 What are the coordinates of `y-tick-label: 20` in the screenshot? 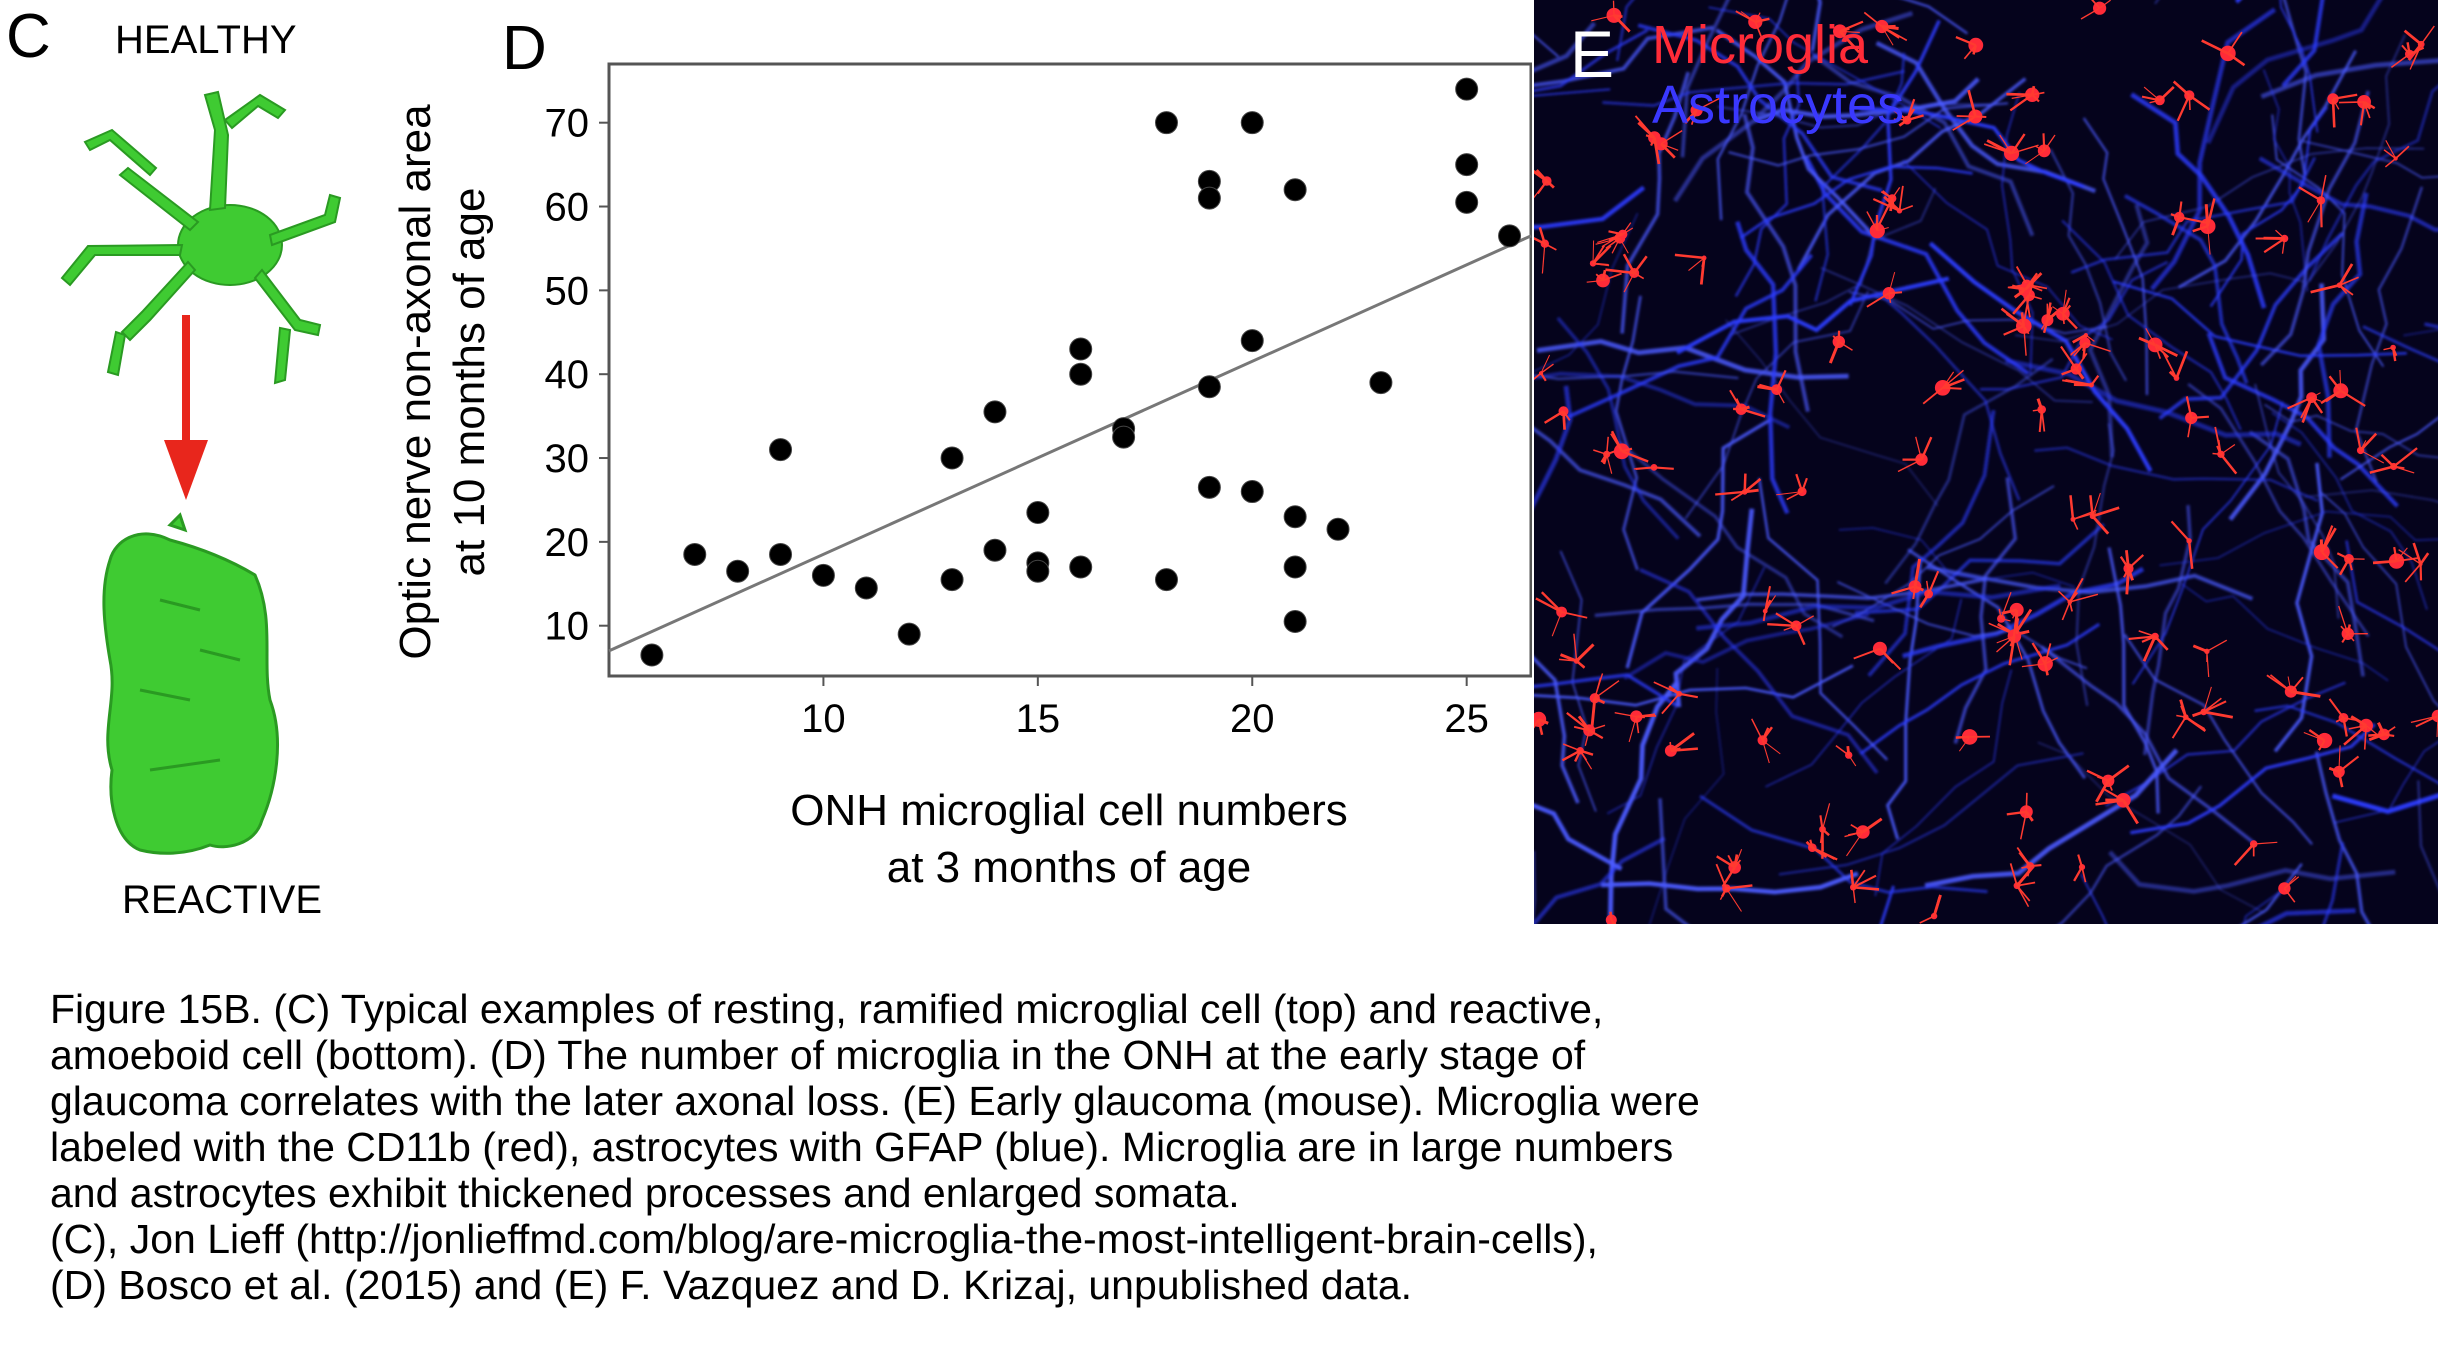 It's located at (567, 543).